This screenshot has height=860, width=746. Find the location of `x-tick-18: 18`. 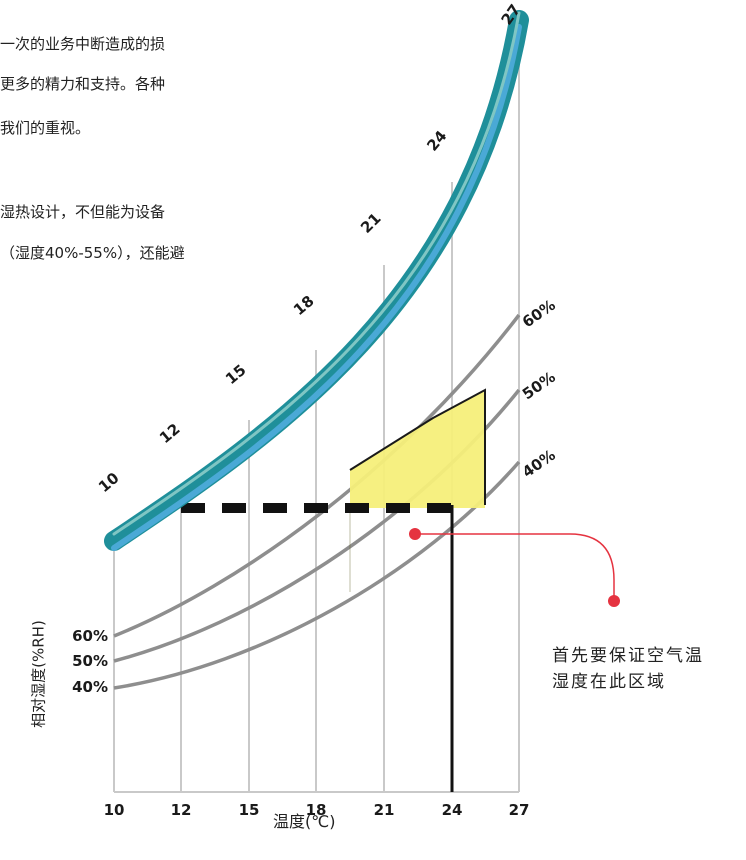

x-tick-18: 18 is located at coordinates (316, 810).